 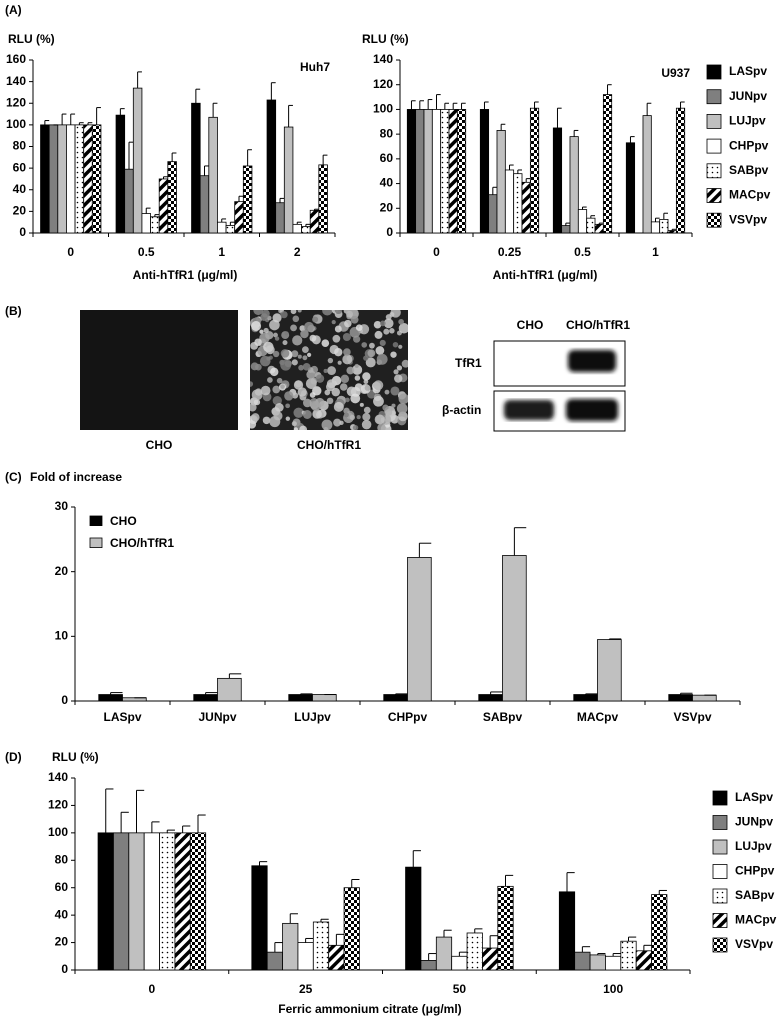 I want to click on y-tick-label: 0, so click(x=64, y=969).